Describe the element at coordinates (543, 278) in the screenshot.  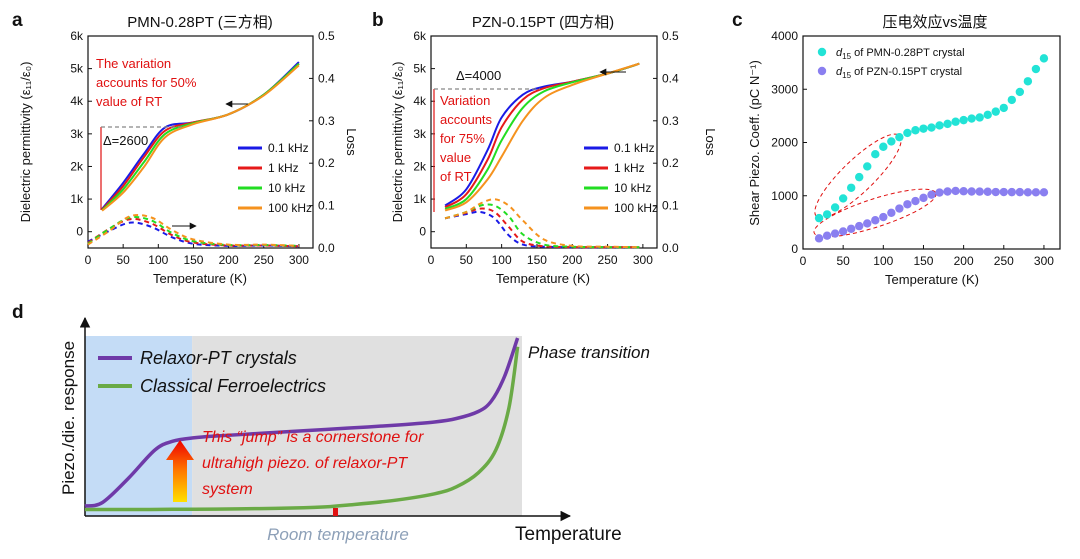
I see `panel-b-xlabel: Temperature (K)` at that location.